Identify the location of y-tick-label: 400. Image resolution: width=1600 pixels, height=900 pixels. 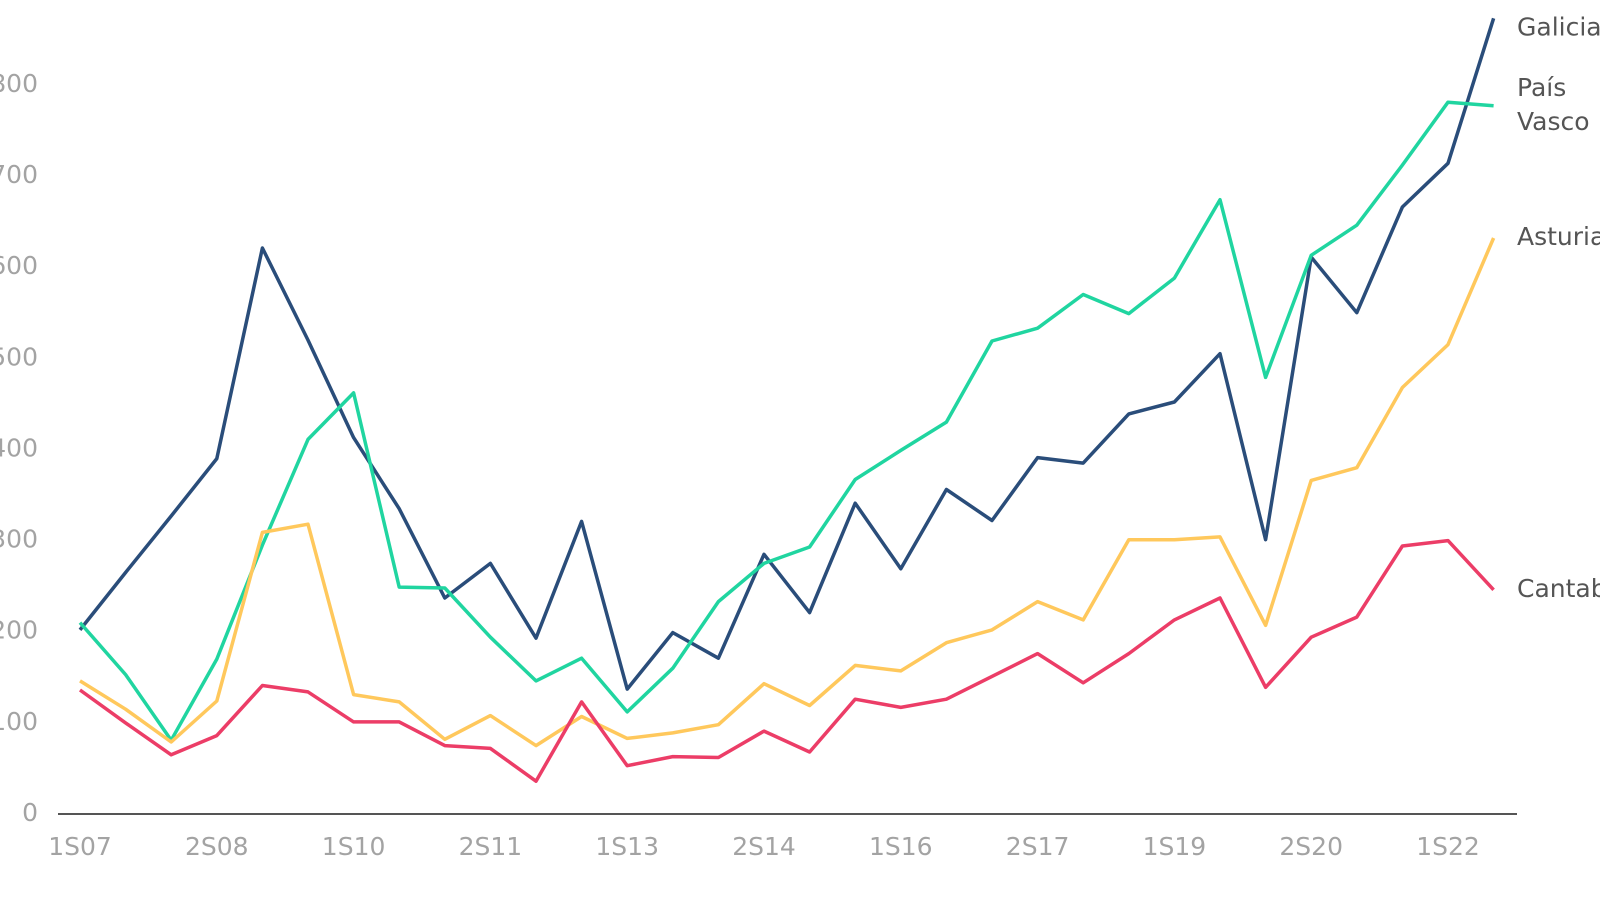
(19, 447).